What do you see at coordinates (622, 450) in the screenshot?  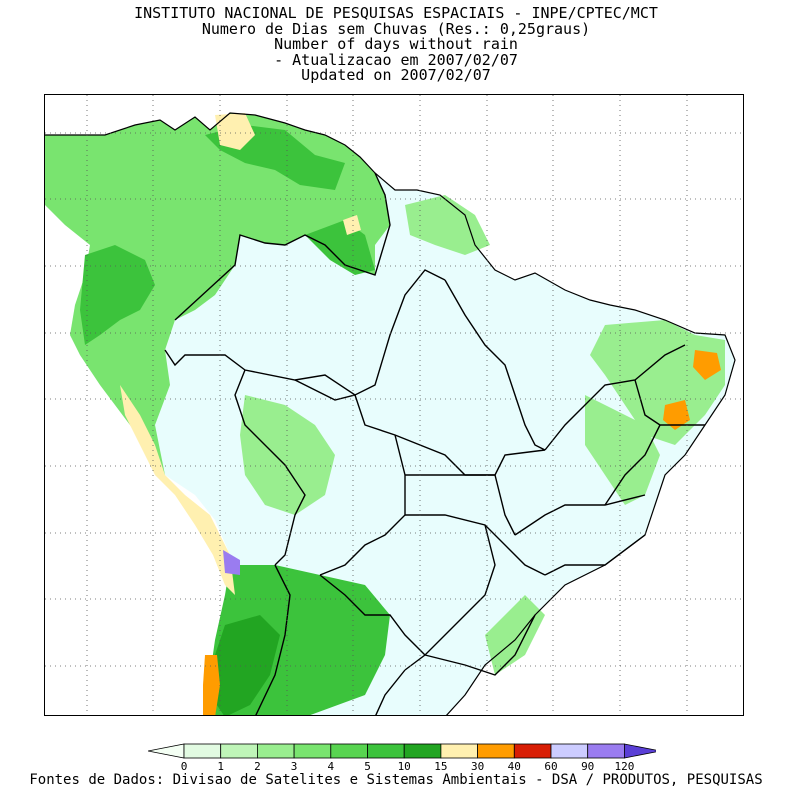 I see `region-1-4-days-east` at bounding box center [622, 450].